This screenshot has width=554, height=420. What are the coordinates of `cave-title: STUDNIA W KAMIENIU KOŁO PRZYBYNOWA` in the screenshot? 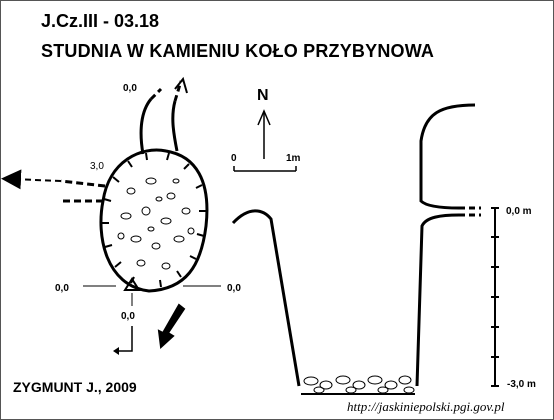 It's located at (238, 51).